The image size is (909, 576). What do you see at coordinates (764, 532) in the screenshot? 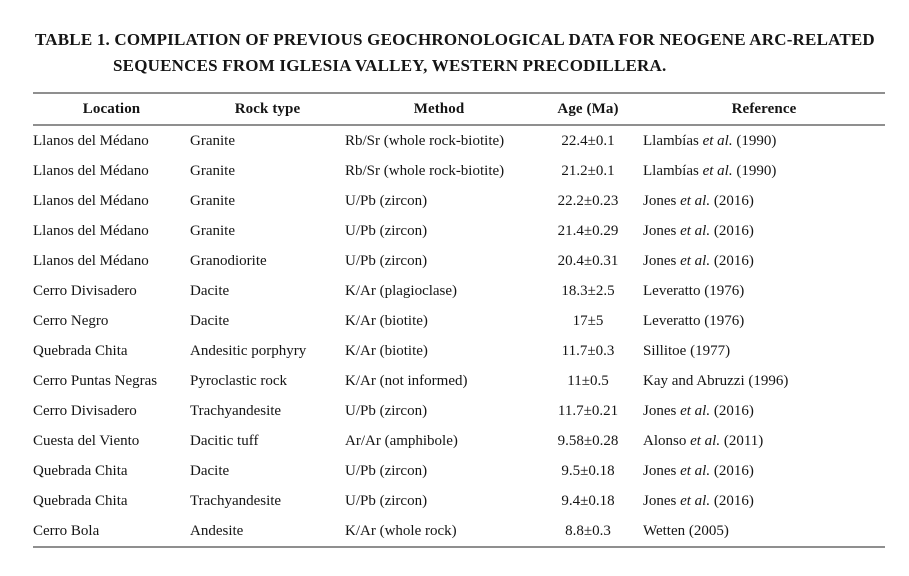
I see `cell-reference: Wetten (2005)` at bounding box center [764, 532].